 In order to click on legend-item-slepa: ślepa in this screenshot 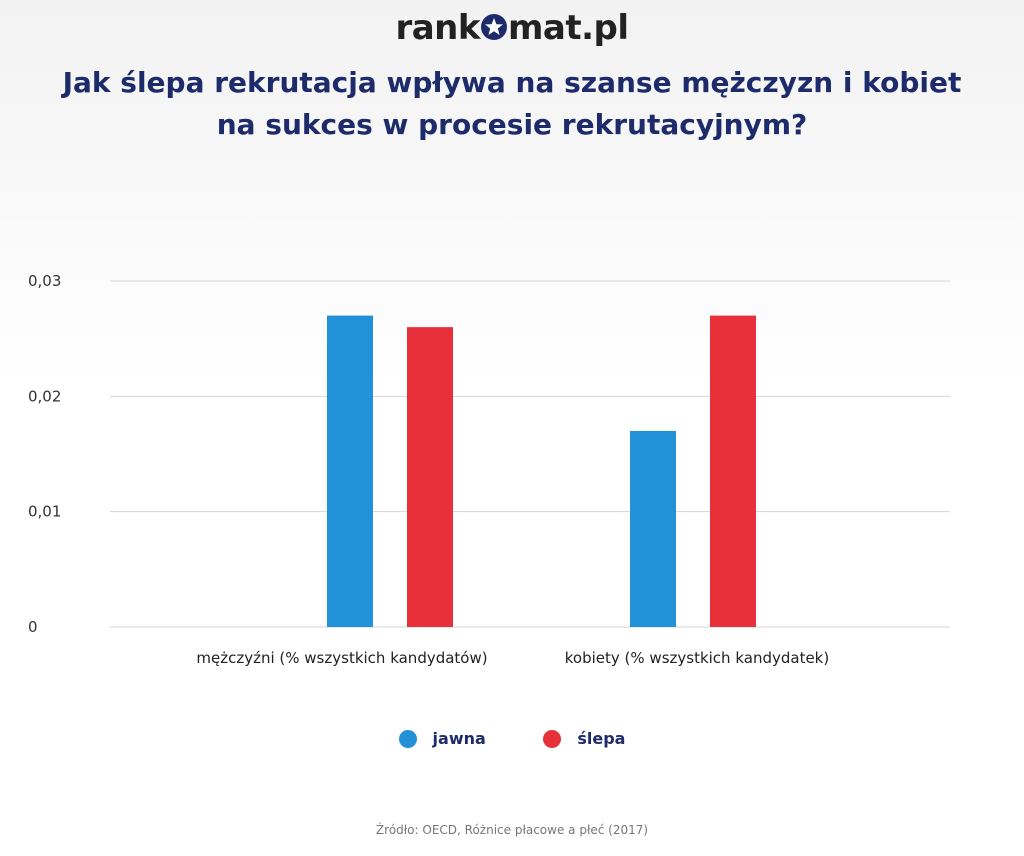, I will do `click(584, 738)`.